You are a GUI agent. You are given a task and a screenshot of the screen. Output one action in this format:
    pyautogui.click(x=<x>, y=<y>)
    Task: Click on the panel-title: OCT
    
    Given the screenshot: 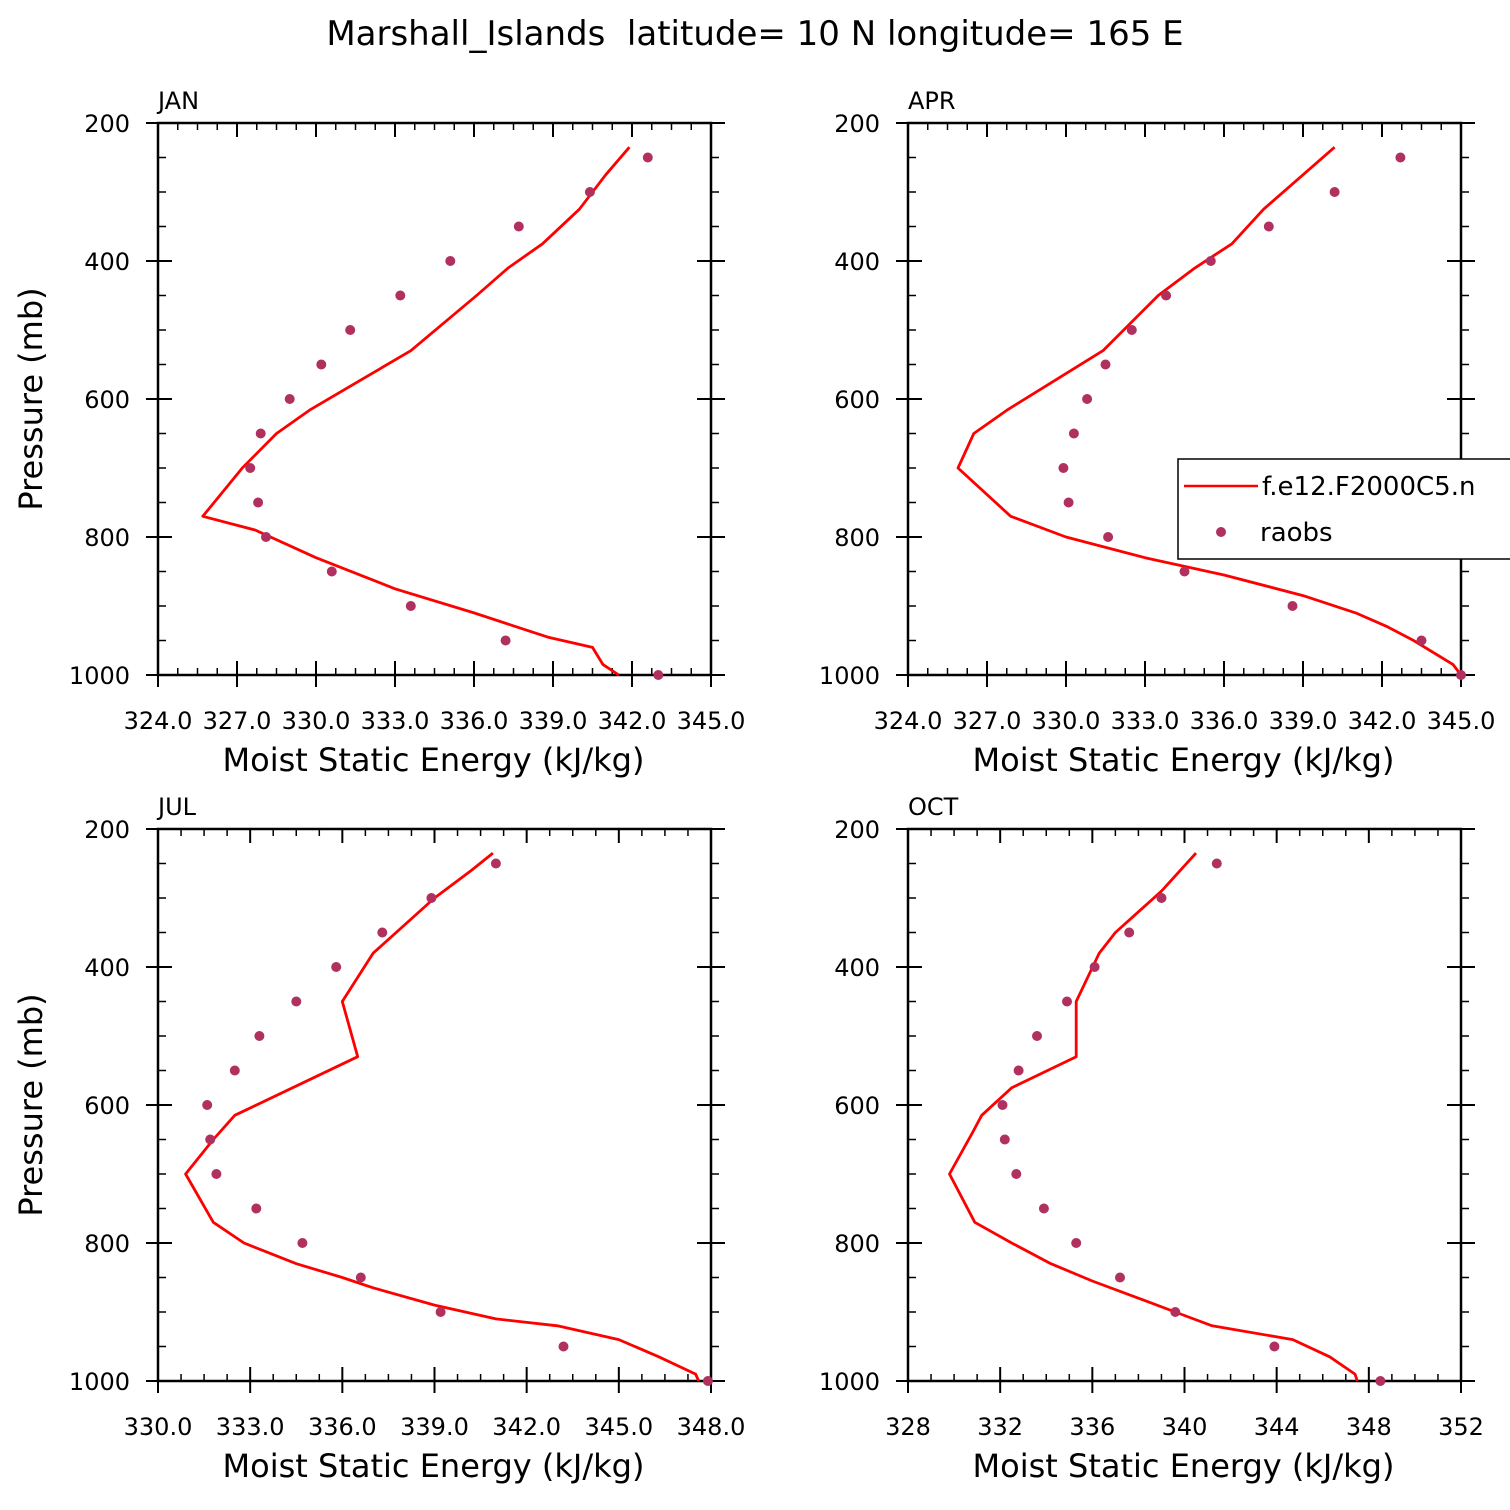 What is the action you would take?
    pyautogui.click(x=933, y=807)
    